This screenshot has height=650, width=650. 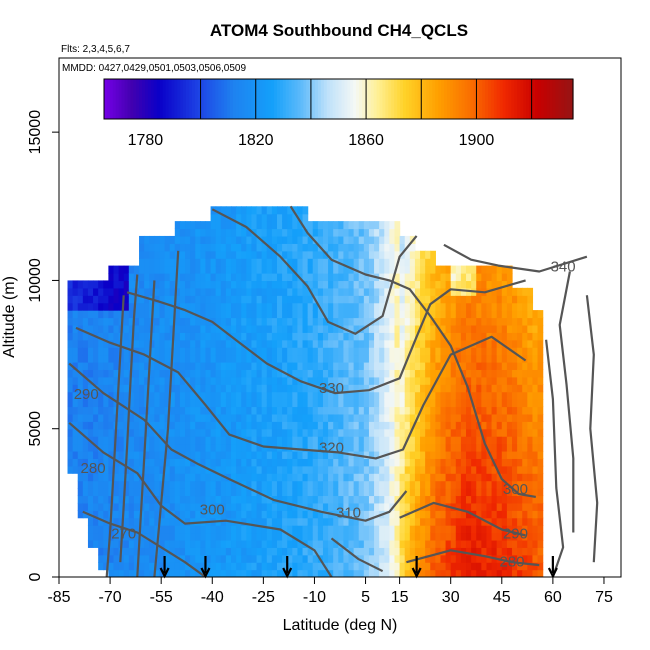 I want to click on contour-label: 290, so click(x=515, y=533).